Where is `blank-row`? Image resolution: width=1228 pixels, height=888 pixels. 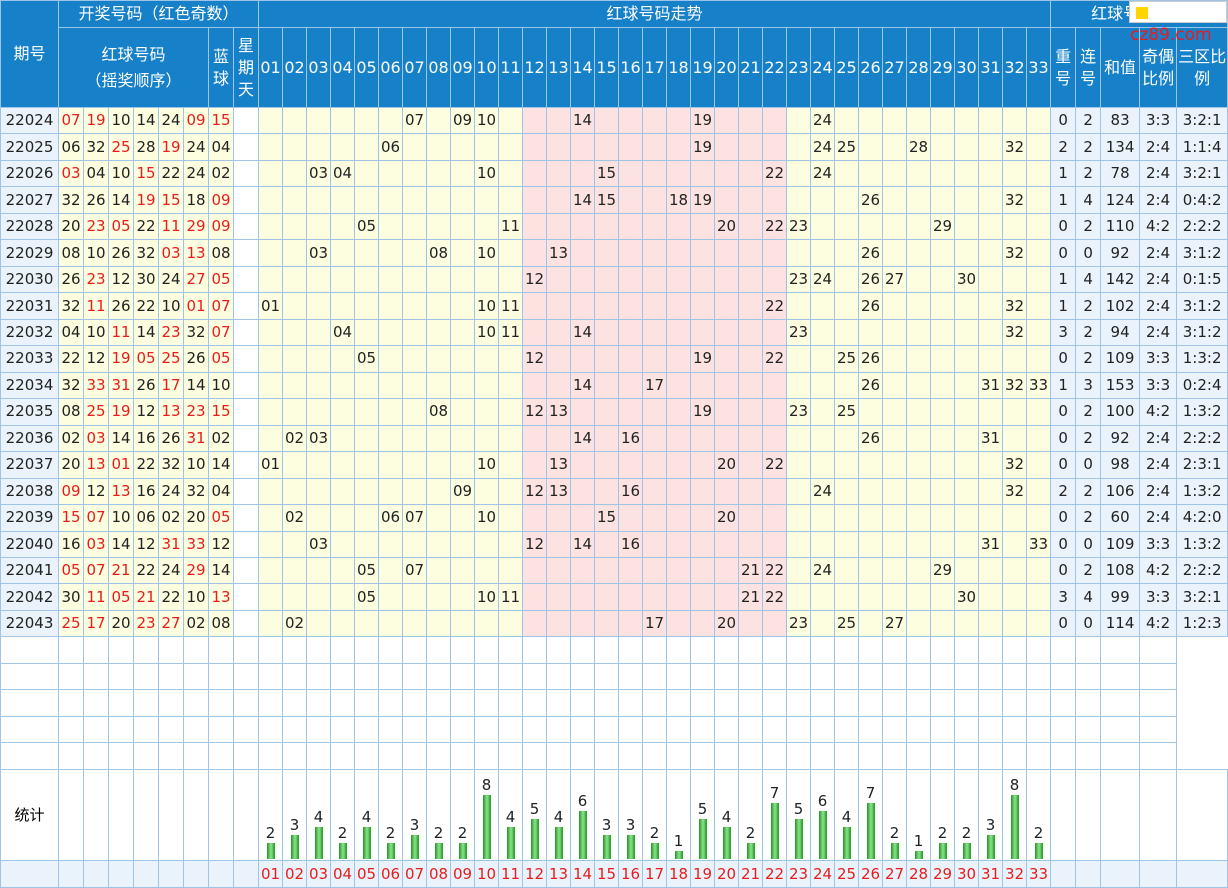 blank-row is located at coordinates (614, 729).